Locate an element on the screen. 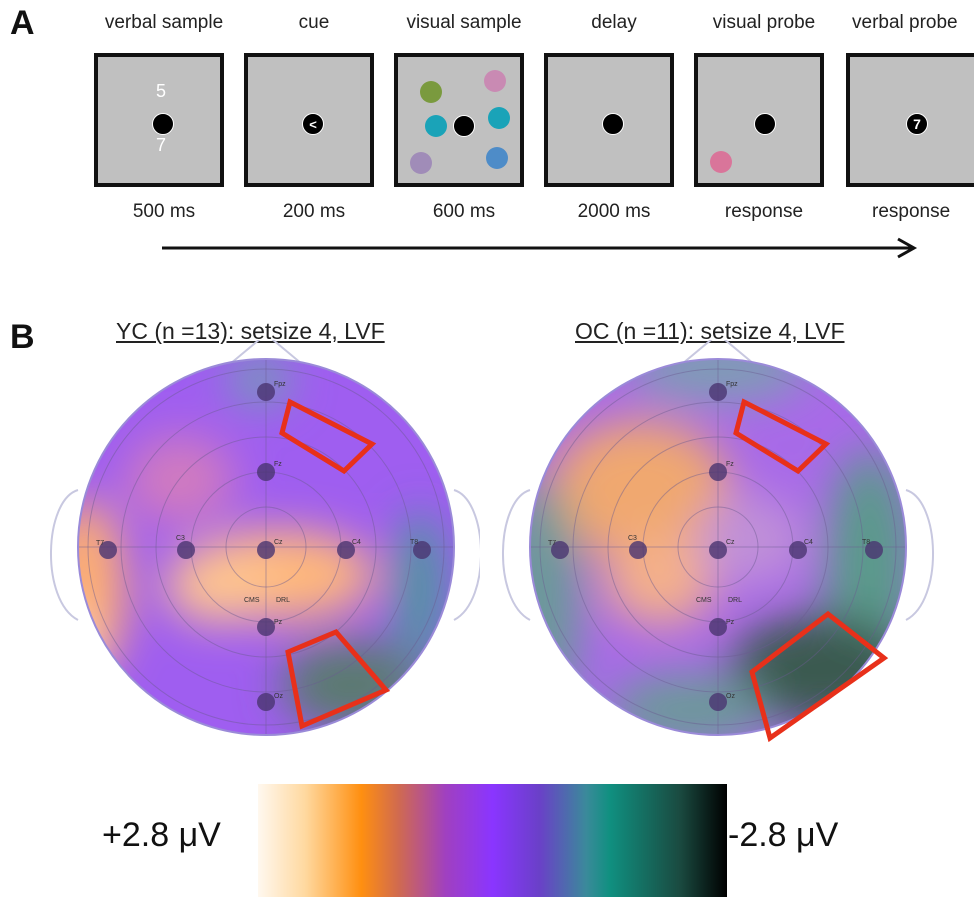  sample-dot-green is located at coordinates (431, 92).